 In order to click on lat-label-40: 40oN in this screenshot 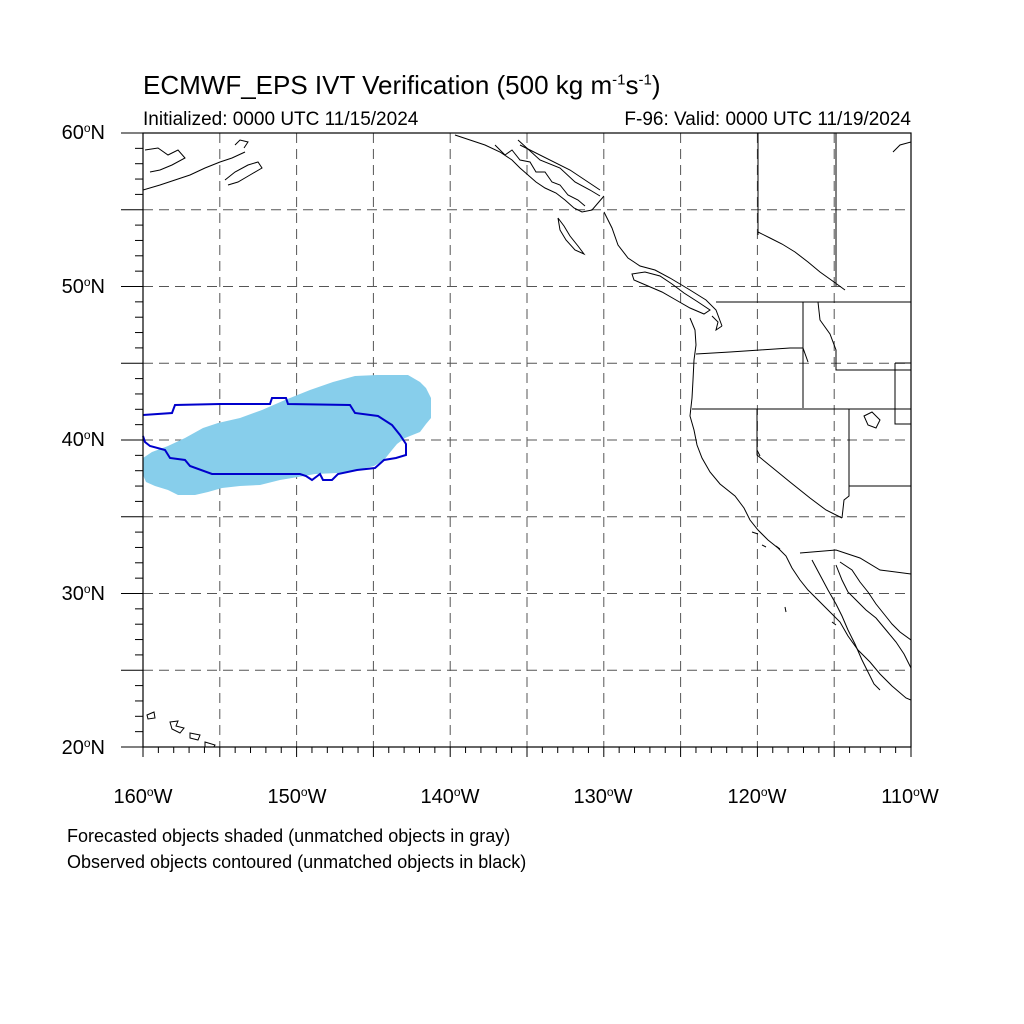, I will do `click(83, 439)`.